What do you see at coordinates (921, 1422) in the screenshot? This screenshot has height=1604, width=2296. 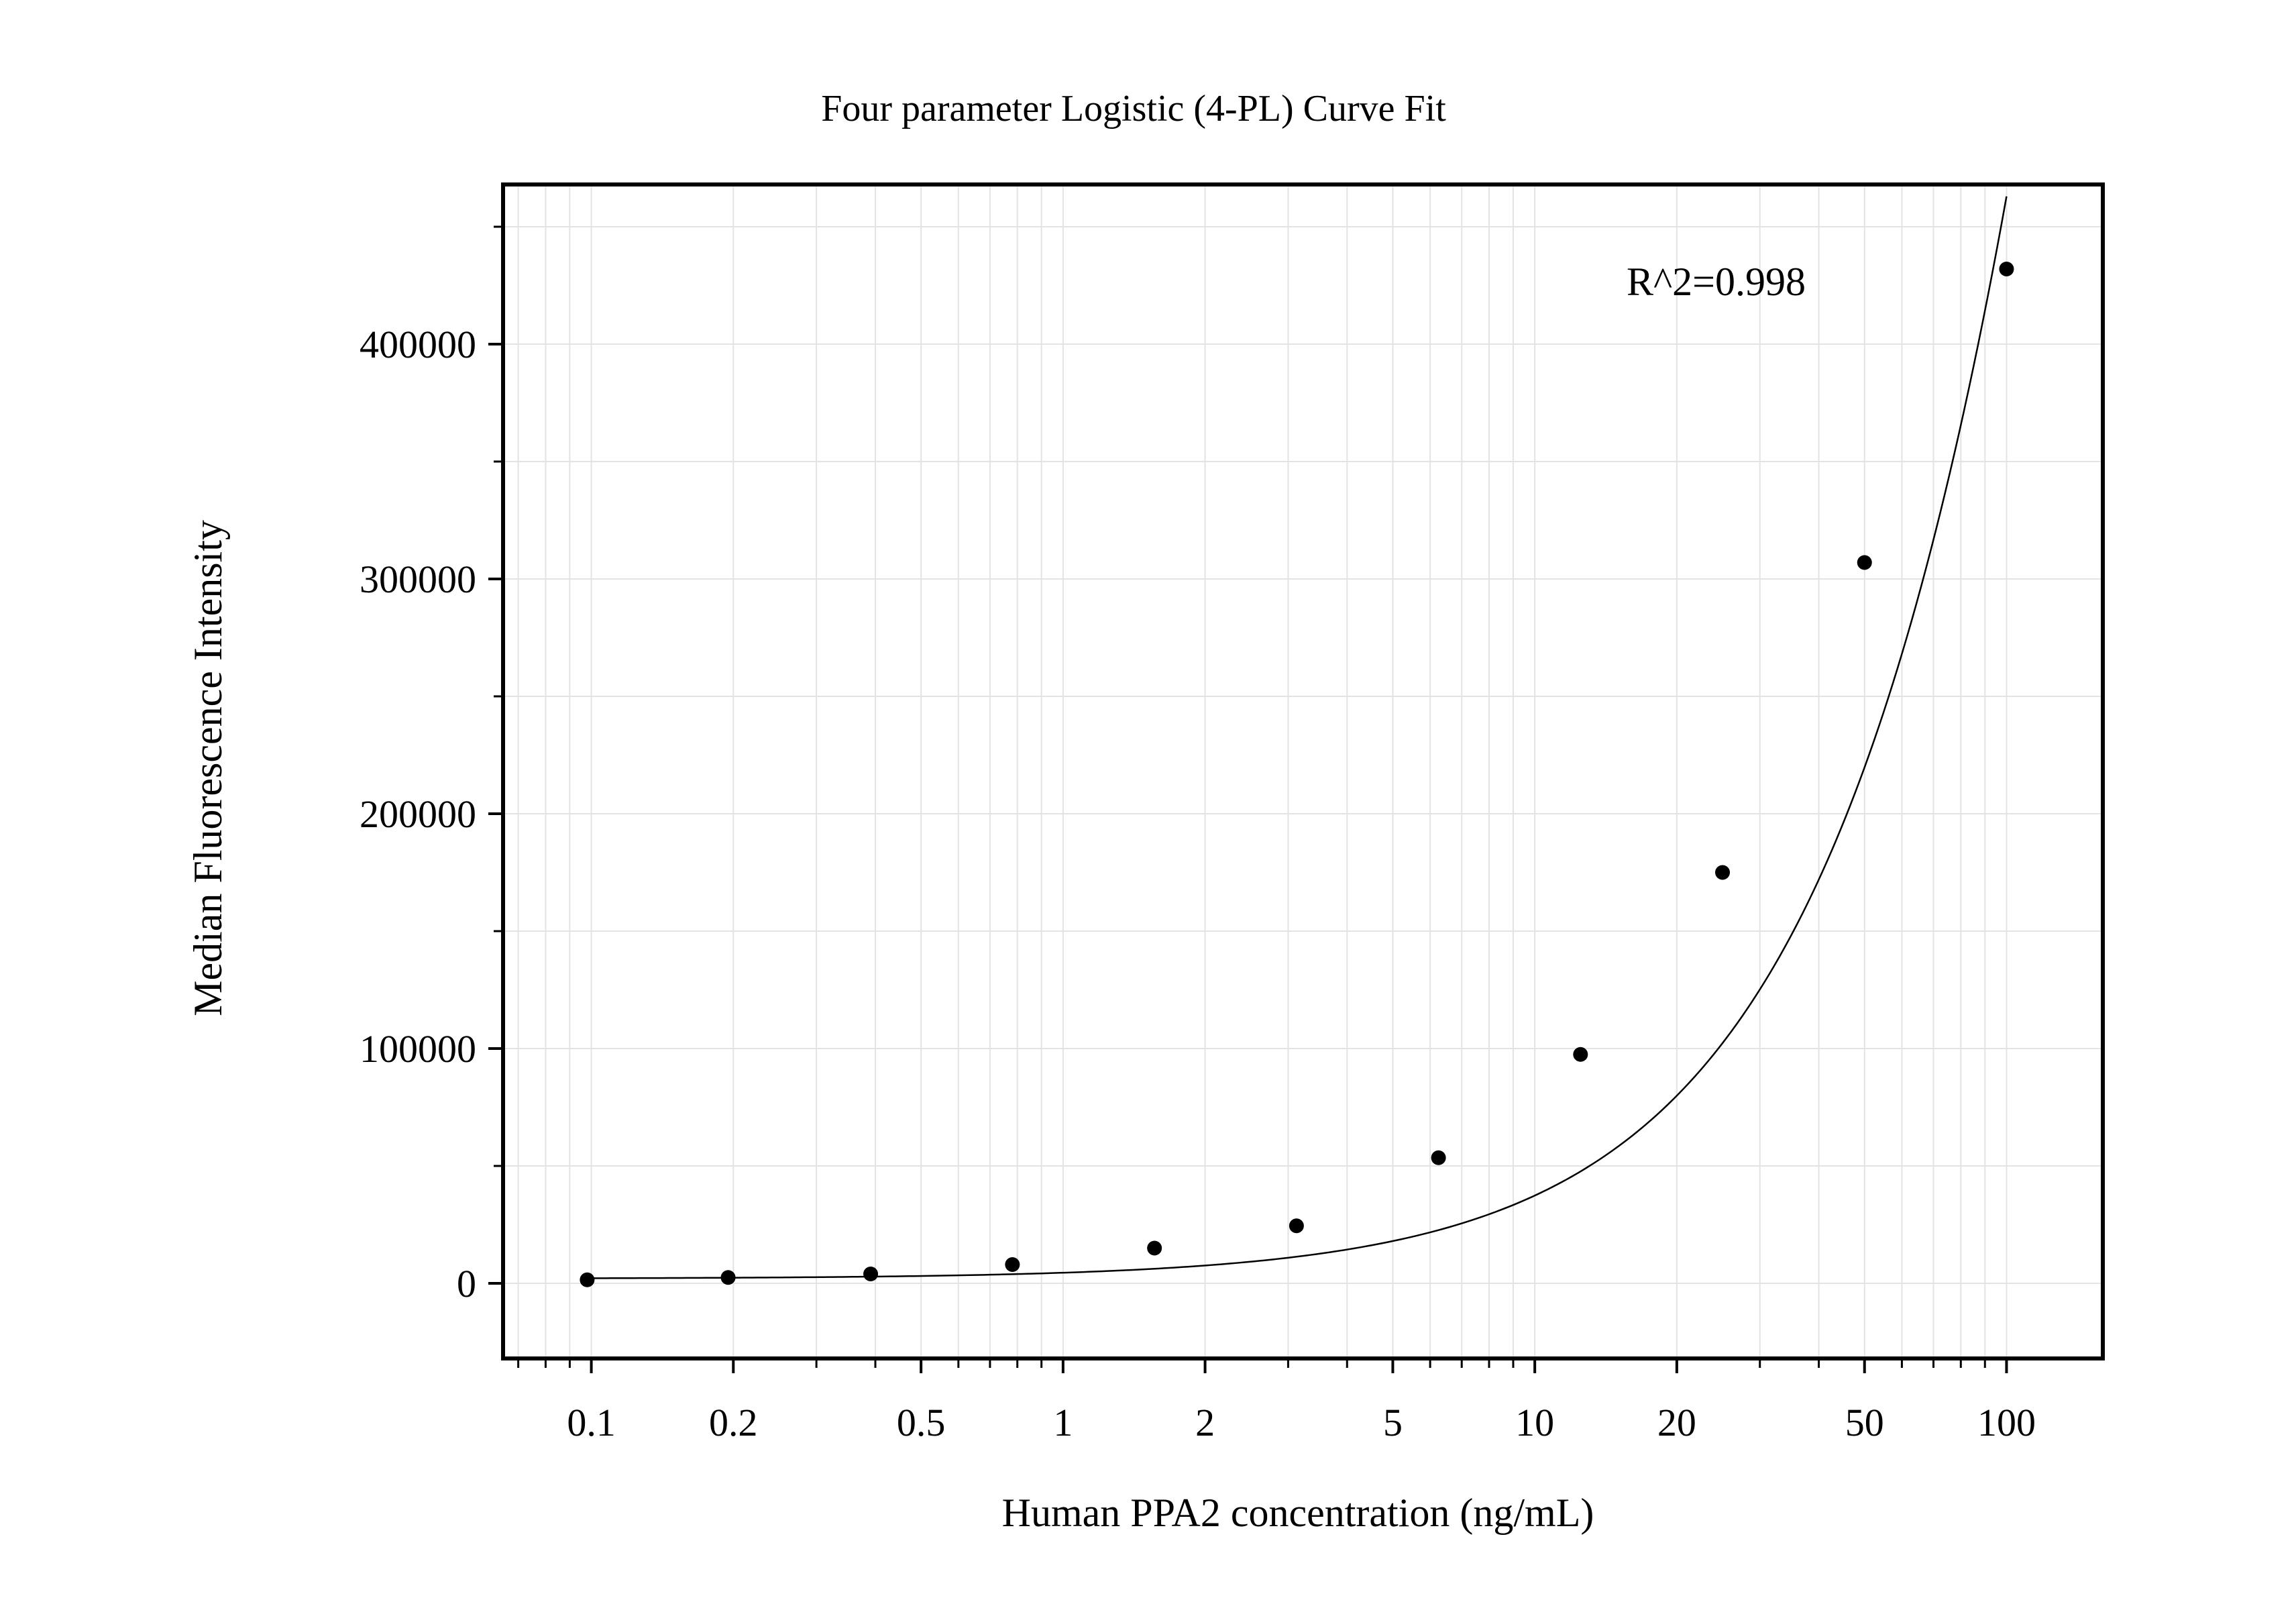 I see `x-tick-label: 0.5` at bounding box center [921, 1422].